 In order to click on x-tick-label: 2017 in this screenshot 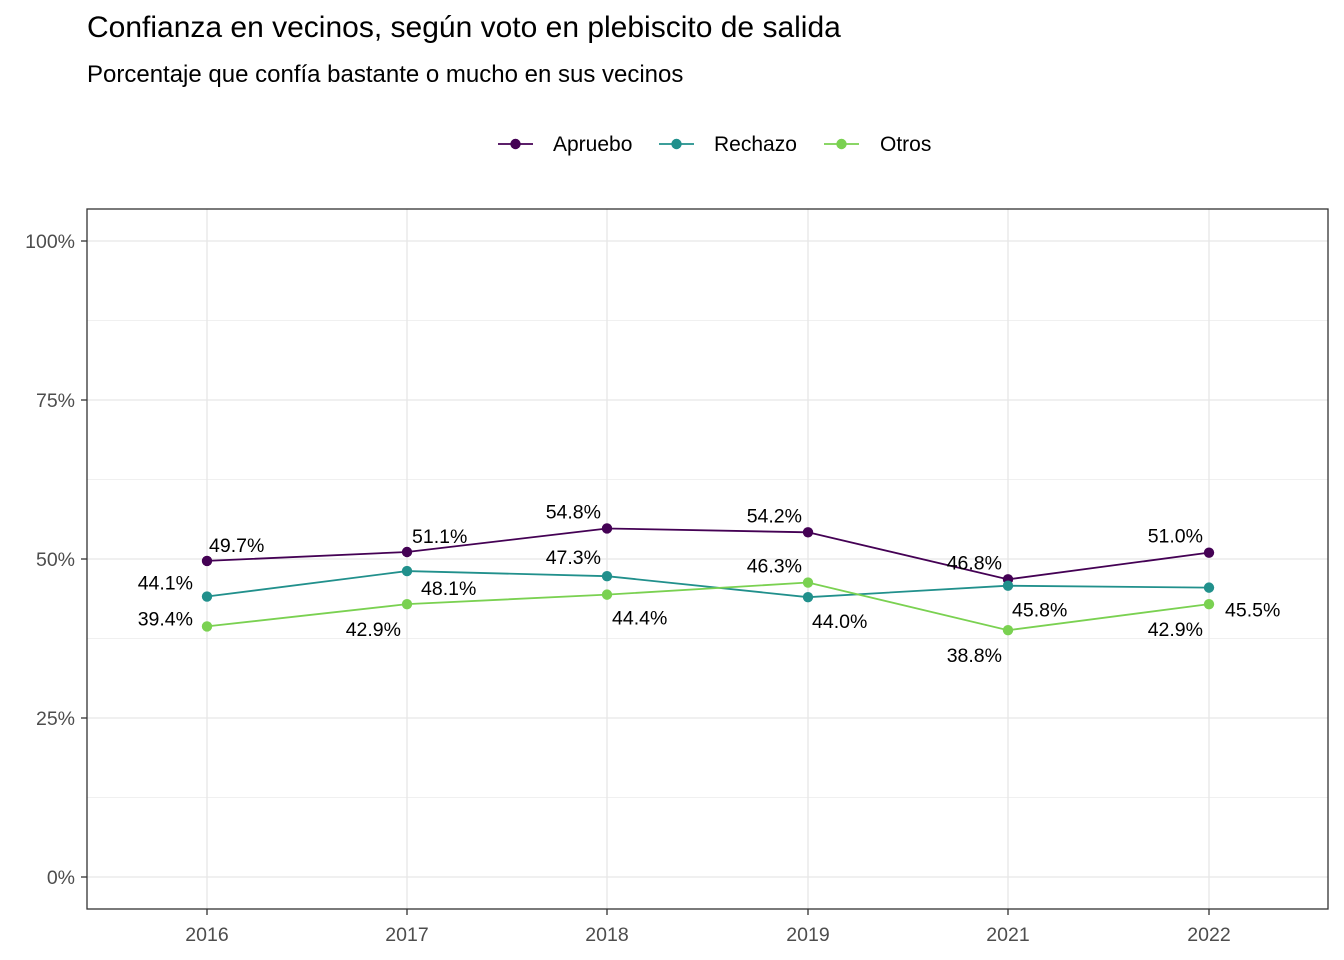, I will do `click(406, 935)`.